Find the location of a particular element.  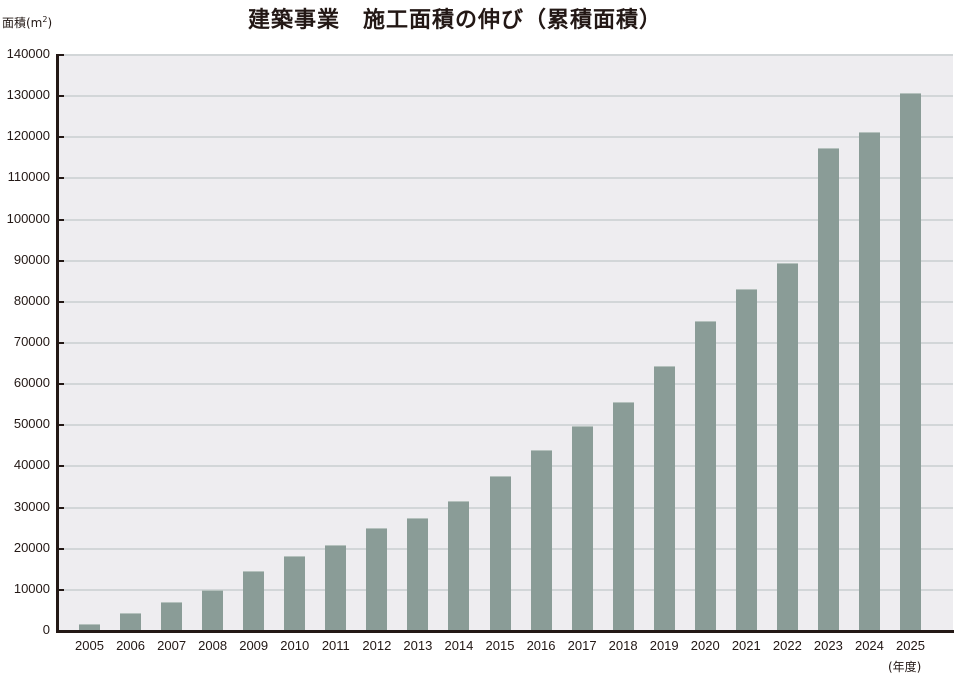

x-axis-line is located at coordinates (505, 631).